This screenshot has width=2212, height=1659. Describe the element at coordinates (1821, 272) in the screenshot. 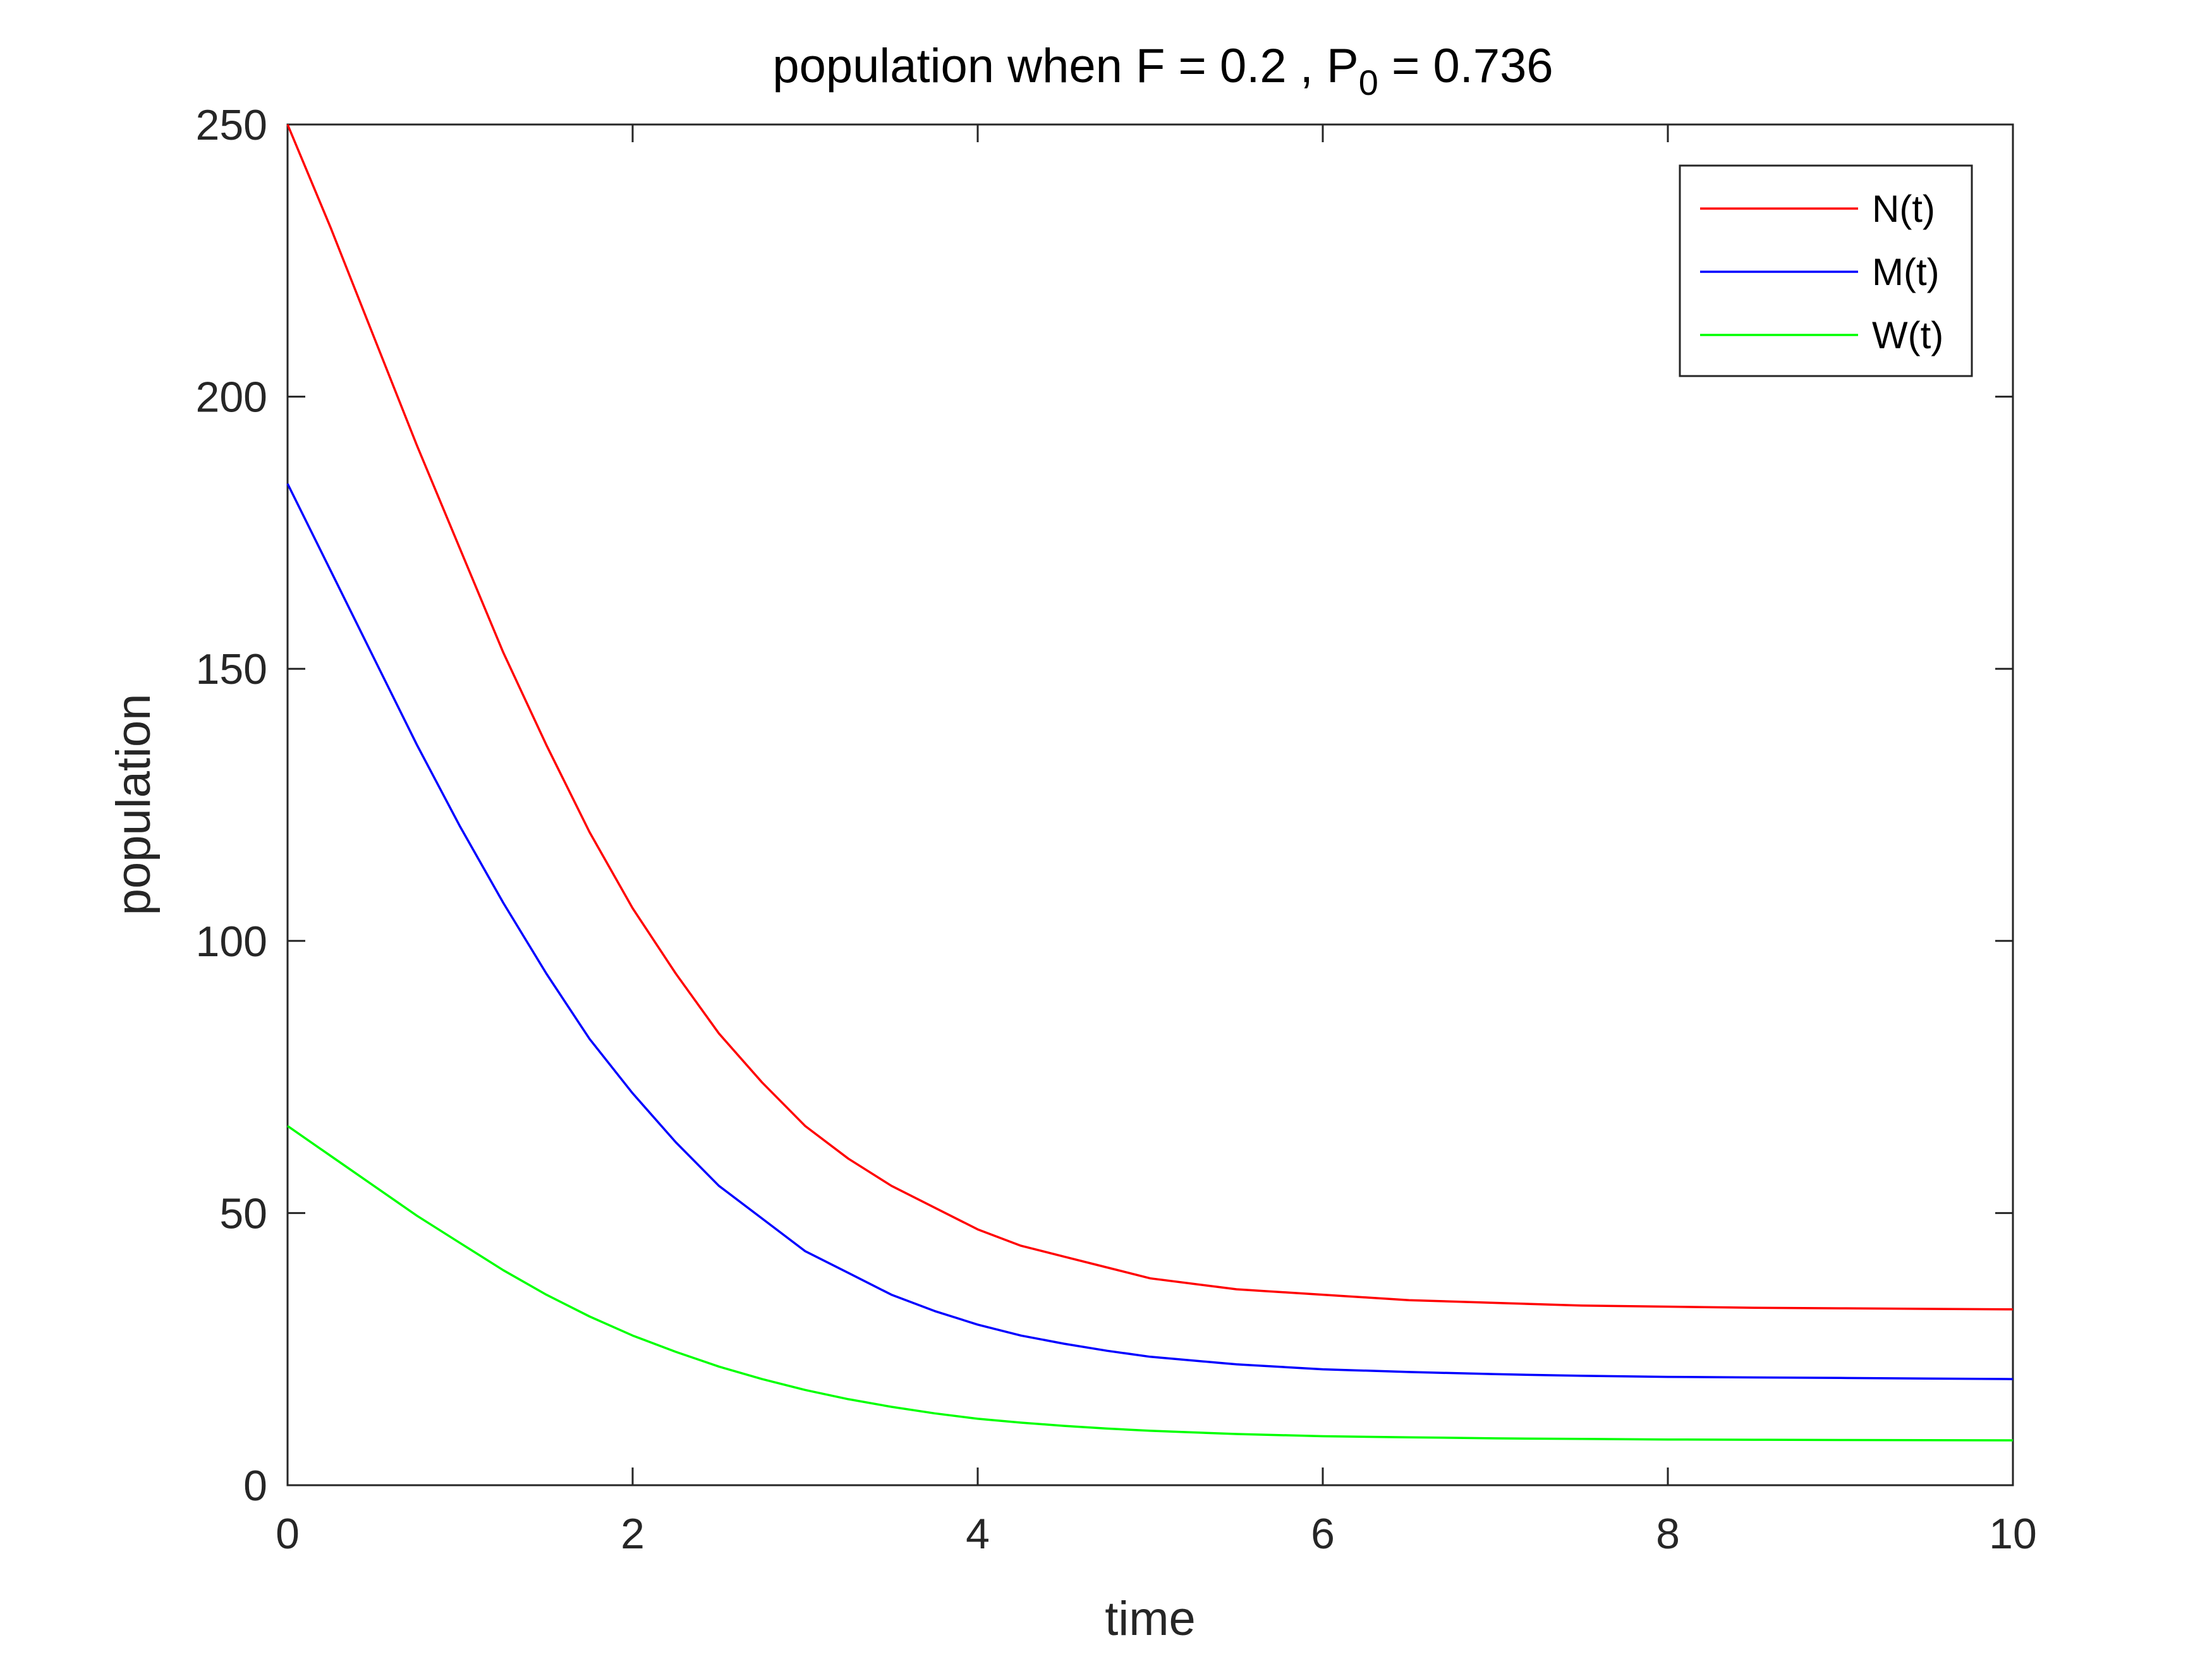

I see `legend-items: N(t) M(t) W(t)` at that location.